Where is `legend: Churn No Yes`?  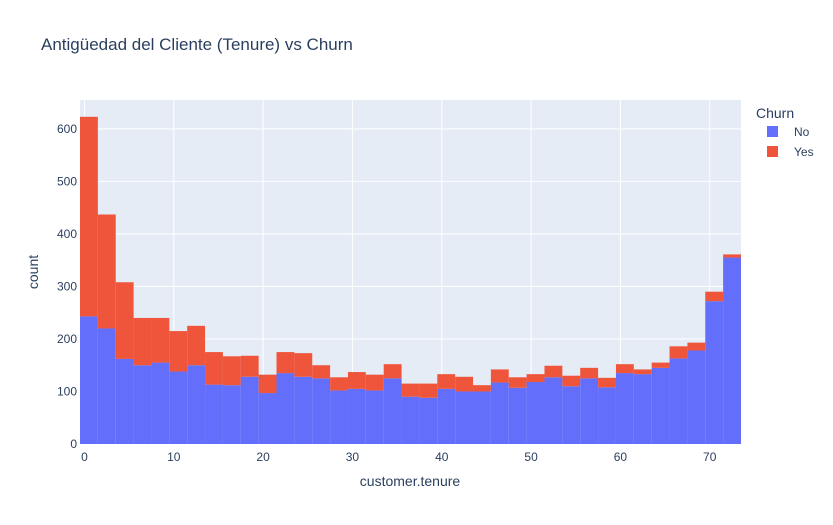 legend: Churn No Yes is located at coordinates (785, 132).